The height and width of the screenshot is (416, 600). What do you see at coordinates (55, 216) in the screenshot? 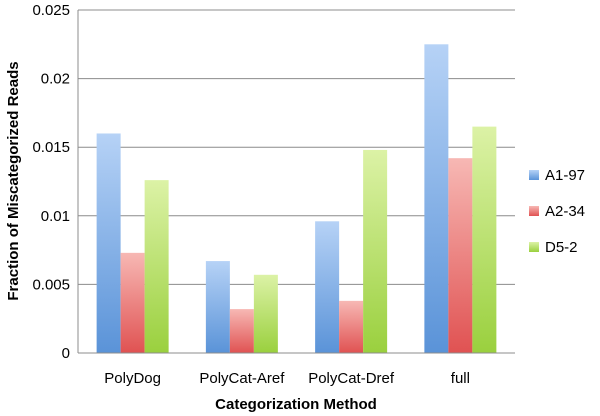
I see `y-tick-label: 0.01` at bounding box center [55, 216].